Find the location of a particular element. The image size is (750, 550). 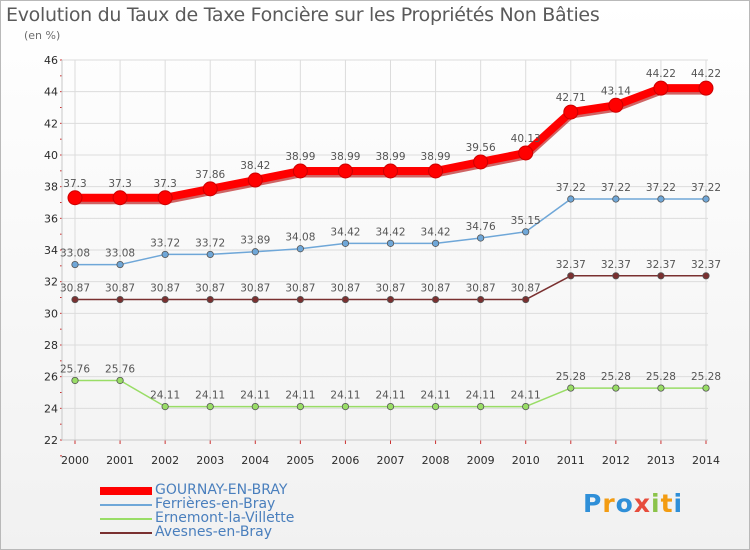

legend-label: Ernemont-la-Villette is located at coordinates (225, 518).